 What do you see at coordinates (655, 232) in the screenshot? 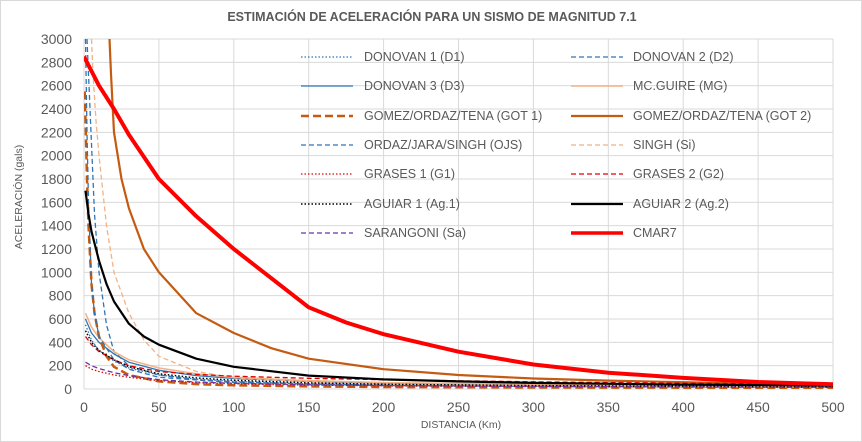
I see `legend-label: CMAR7` at bounding box center [655, 232].